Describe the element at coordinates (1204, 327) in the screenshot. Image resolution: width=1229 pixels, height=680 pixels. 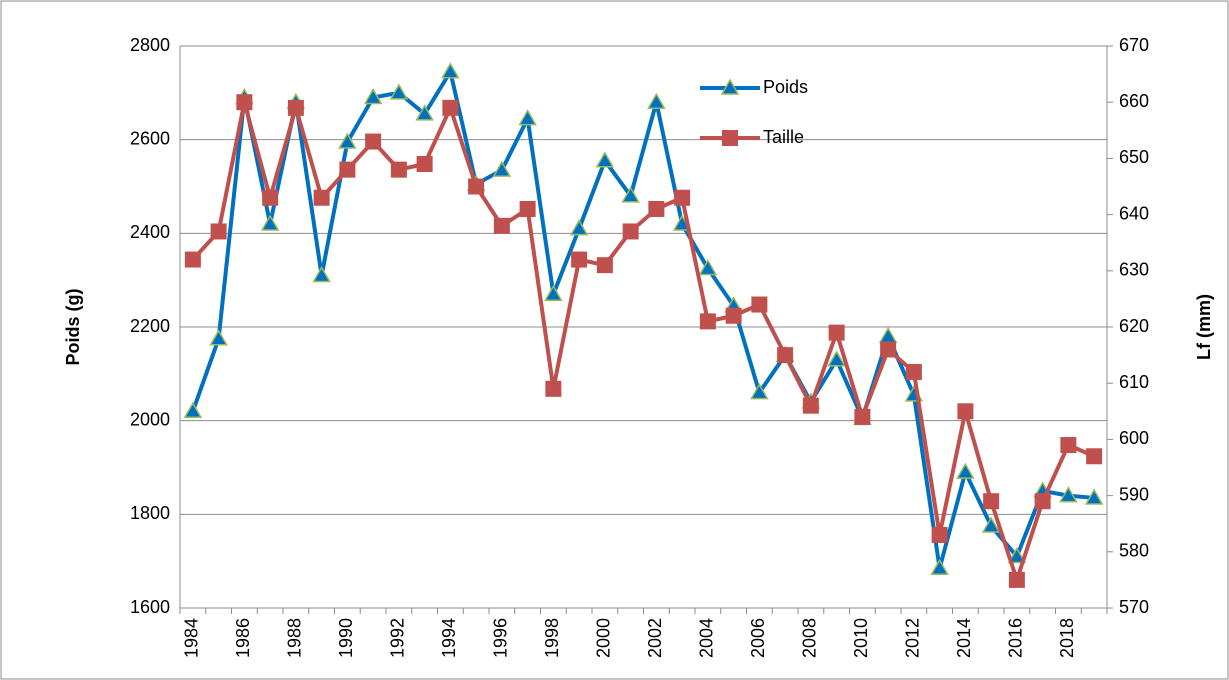
I see `y2-axis-title: Lf (mm)` at that location.